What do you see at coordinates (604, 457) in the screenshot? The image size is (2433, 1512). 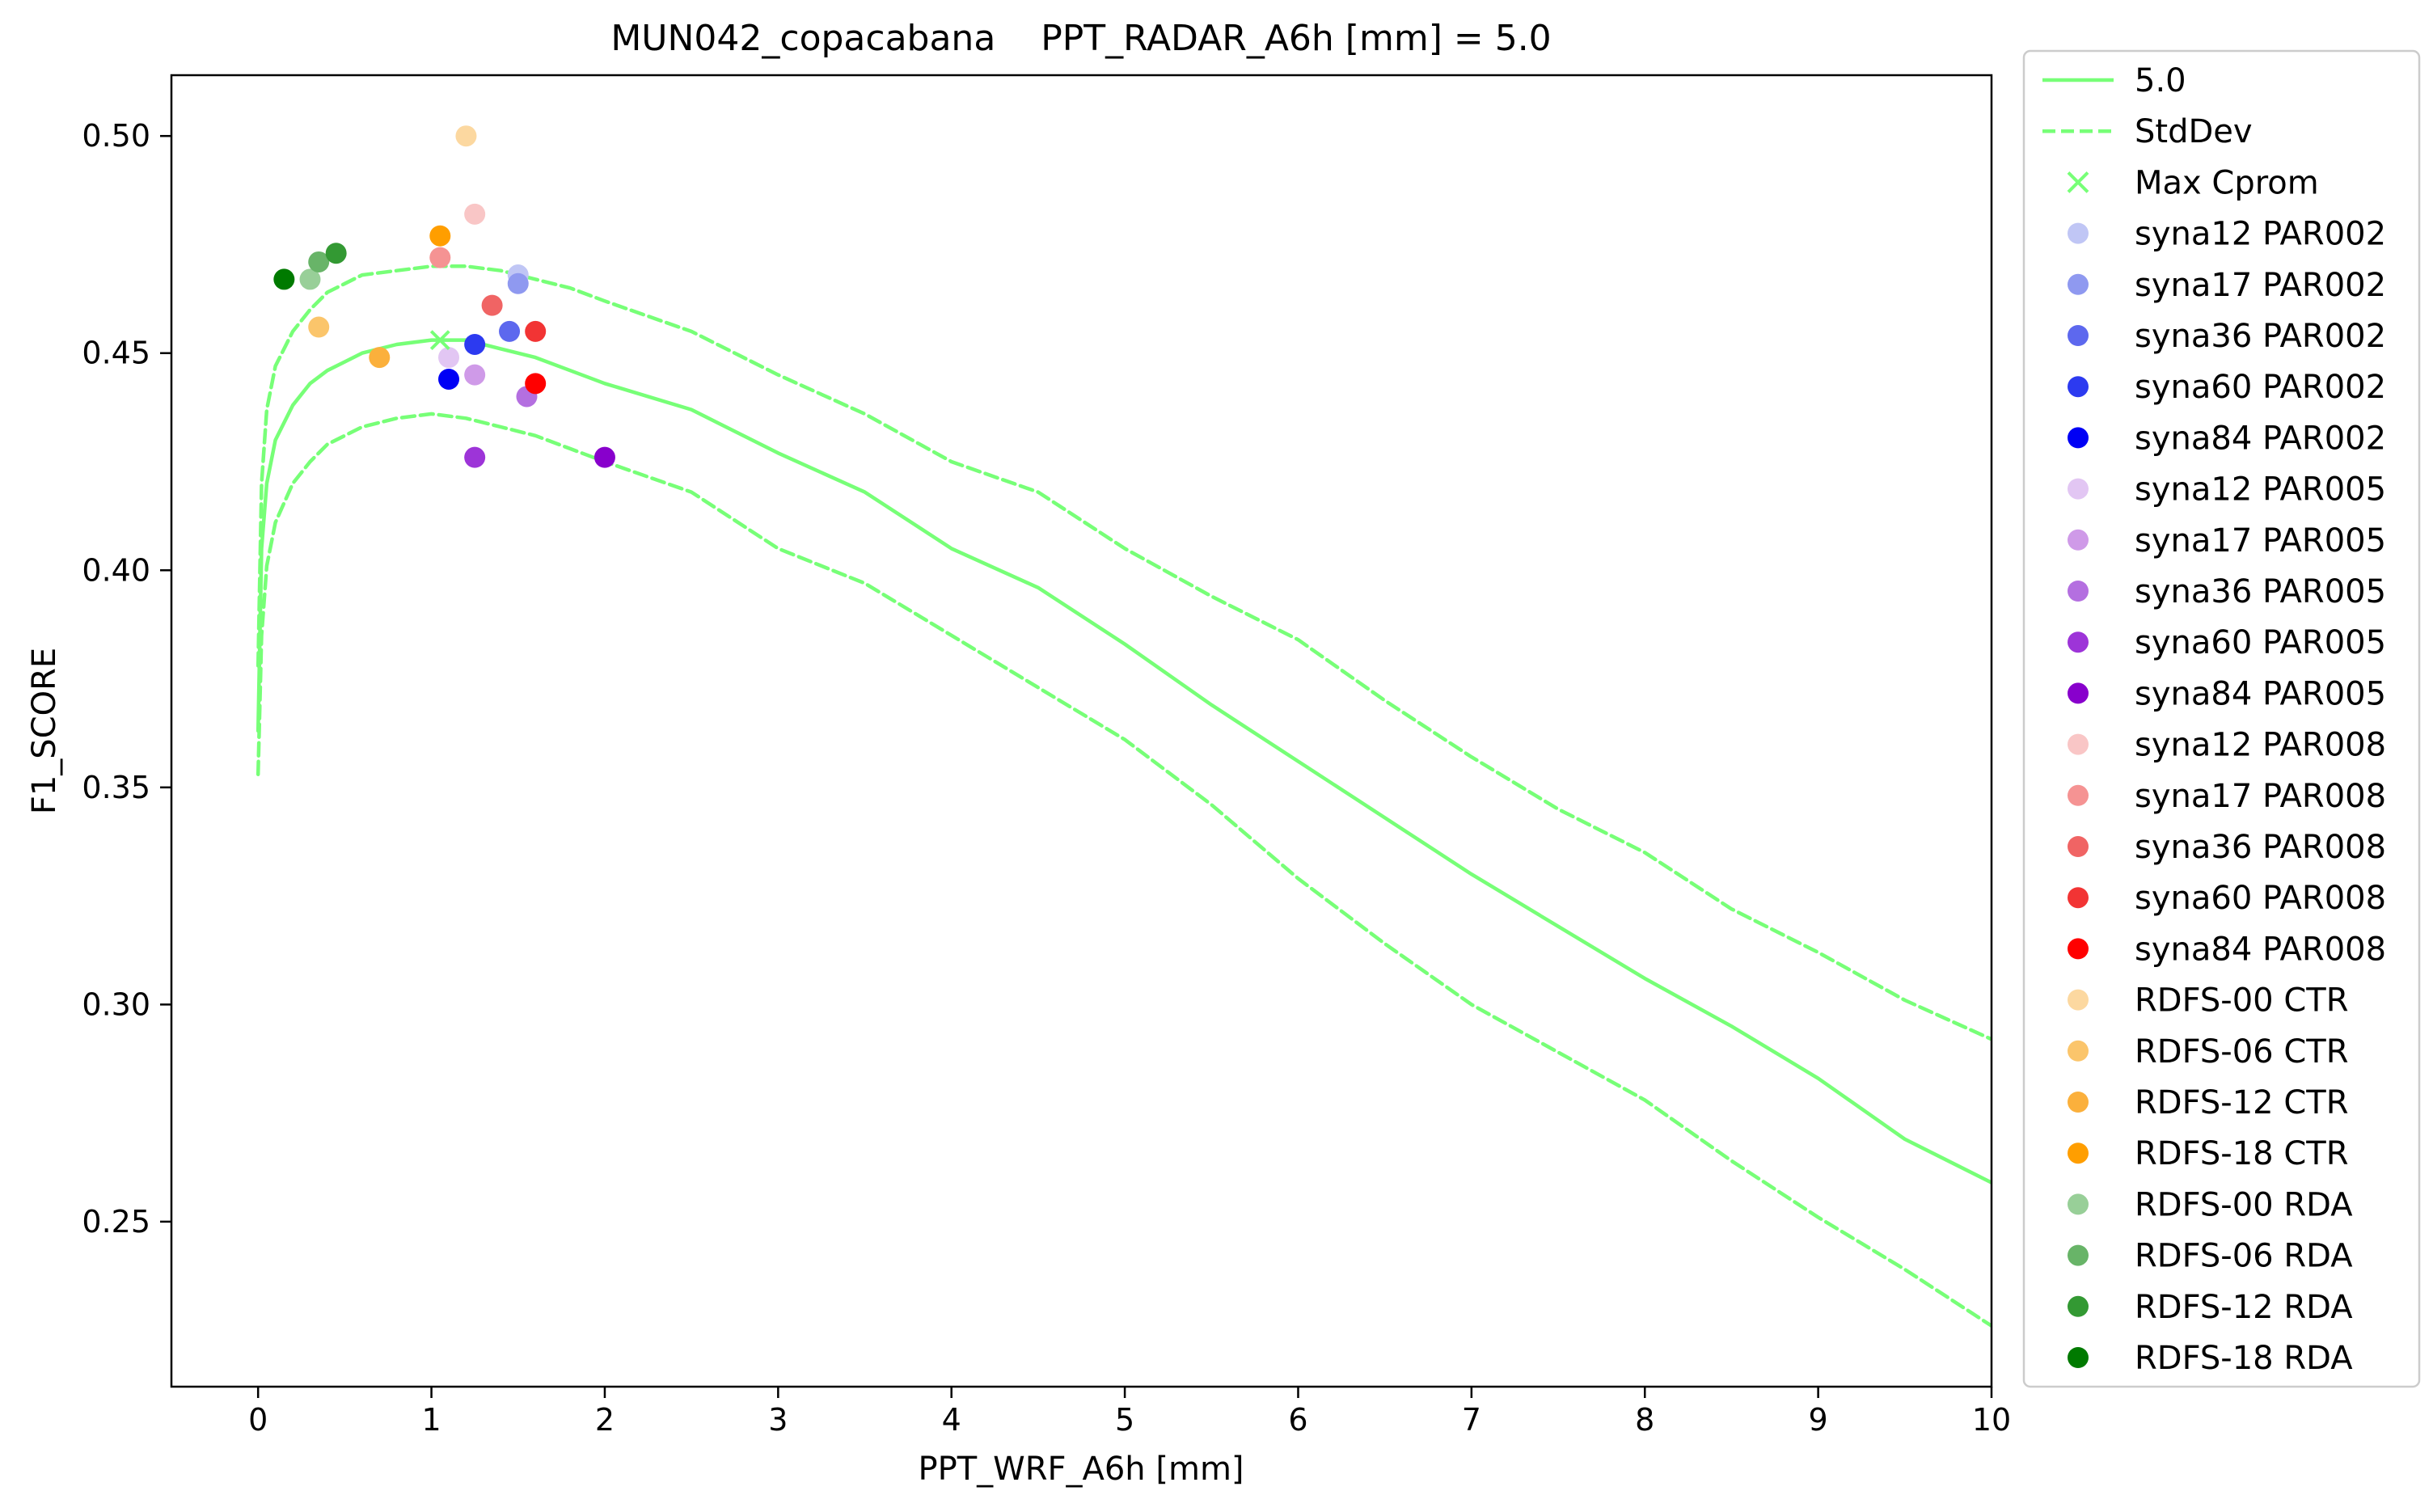 I see `point-syna84-par005` at bounding box center [604, 457].